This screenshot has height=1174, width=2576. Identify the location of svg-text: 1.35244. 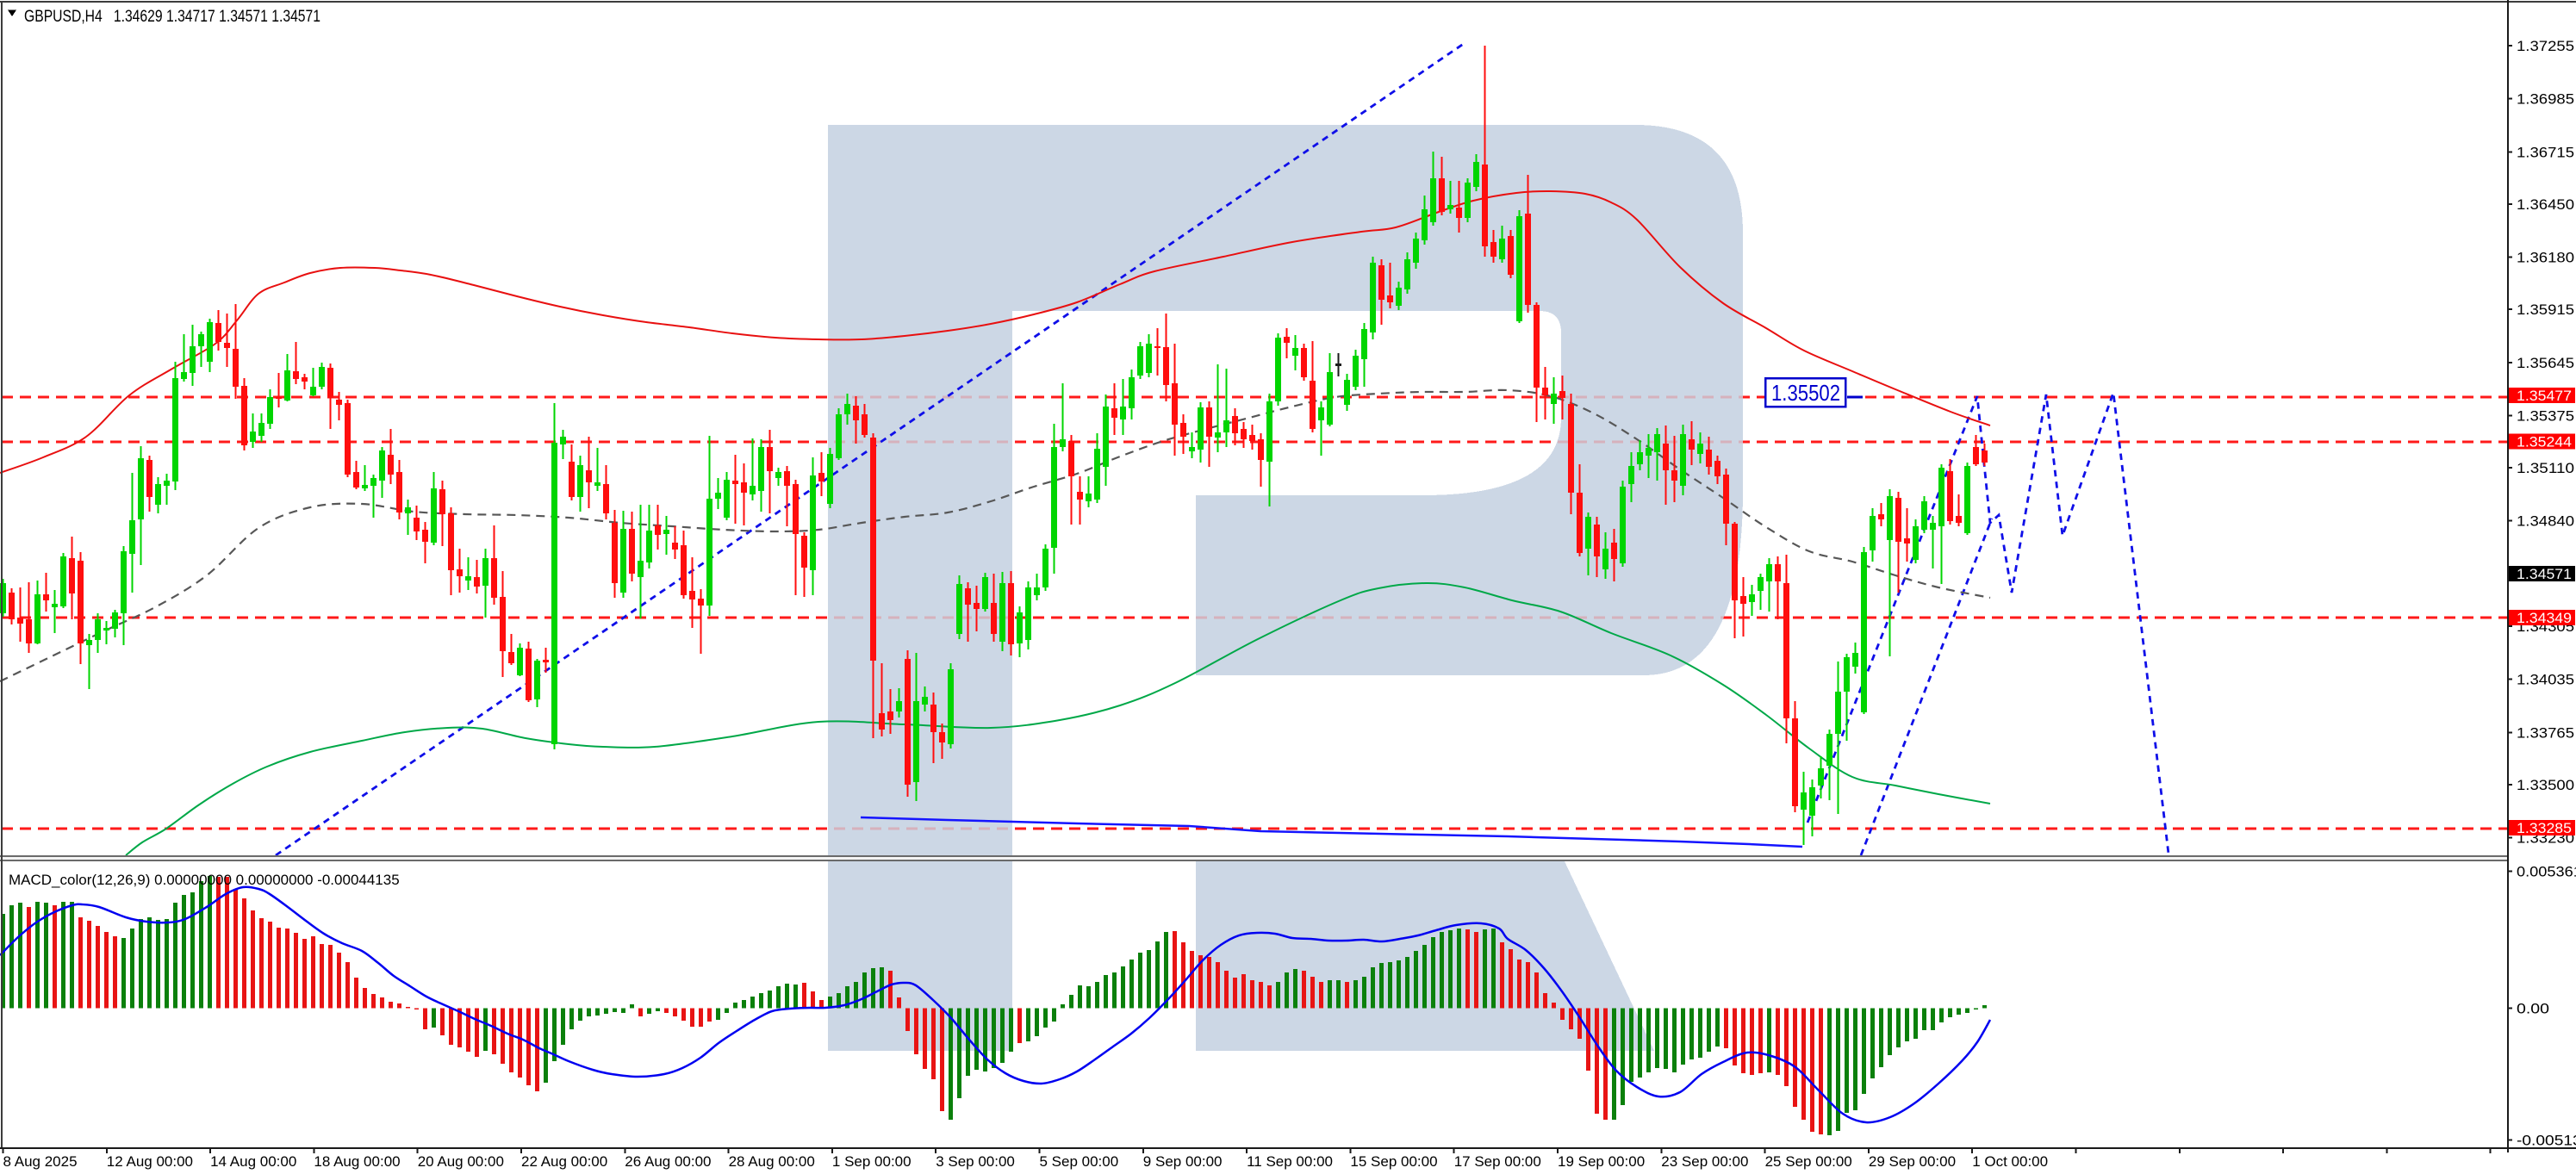
(2545, 442).